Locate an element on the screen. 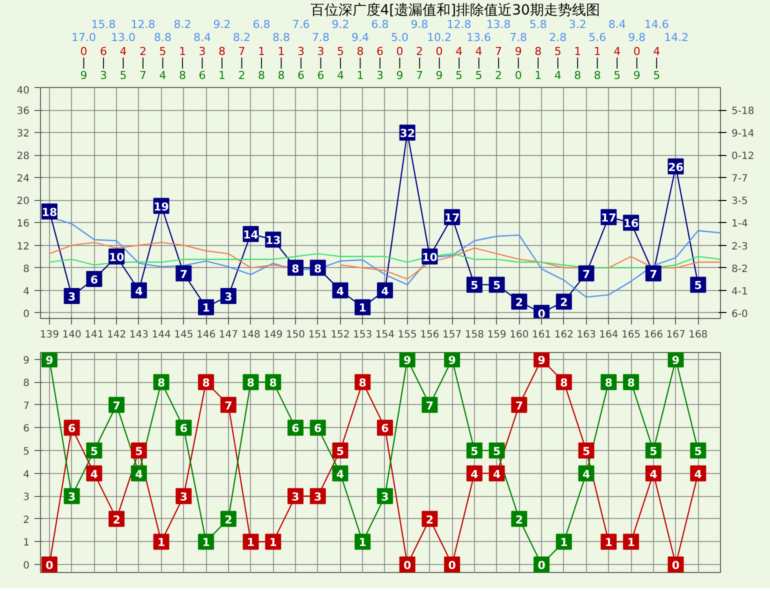 The height and width of the screenshot is (591, 770). x-tick-label: 149 is located at coordinates (273, 335).